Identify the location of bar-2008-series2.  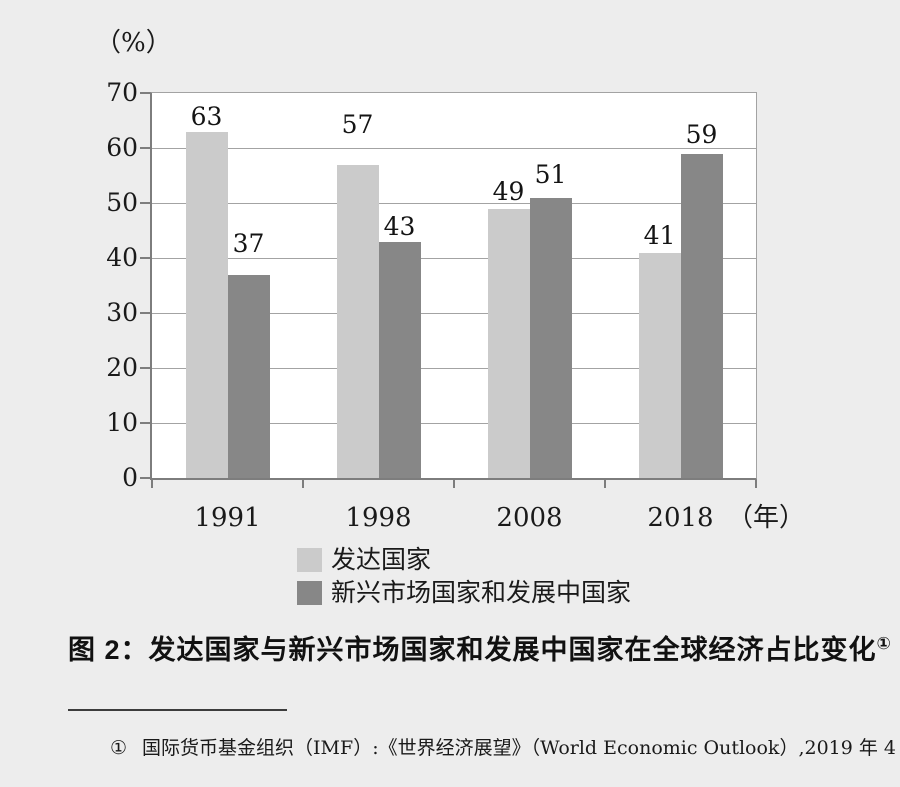
(550, 337).